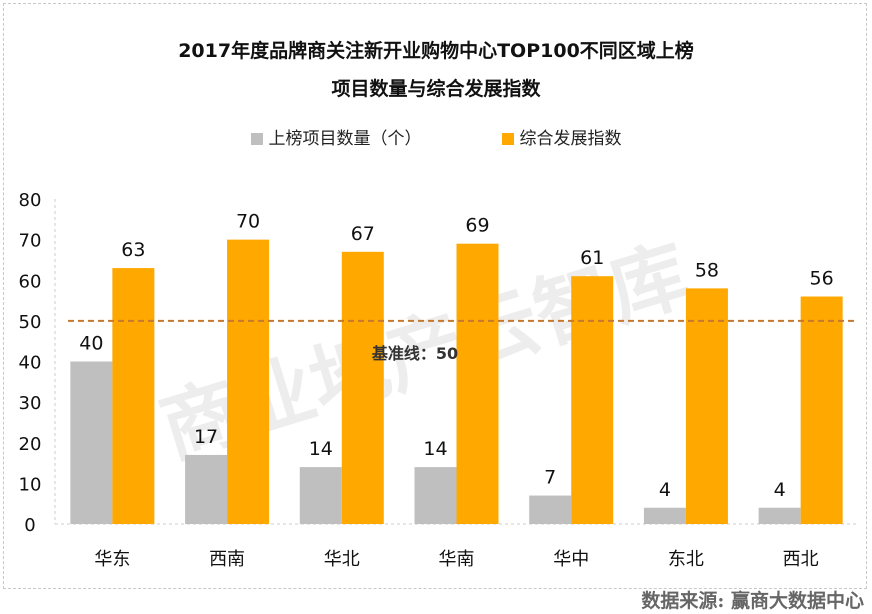 The width and height of the screenshot is (872, 614). What do you see at coordinates (30, 241) in the screenshot?
I see `y-tick-label: 70` at bounding box center [30, 241].